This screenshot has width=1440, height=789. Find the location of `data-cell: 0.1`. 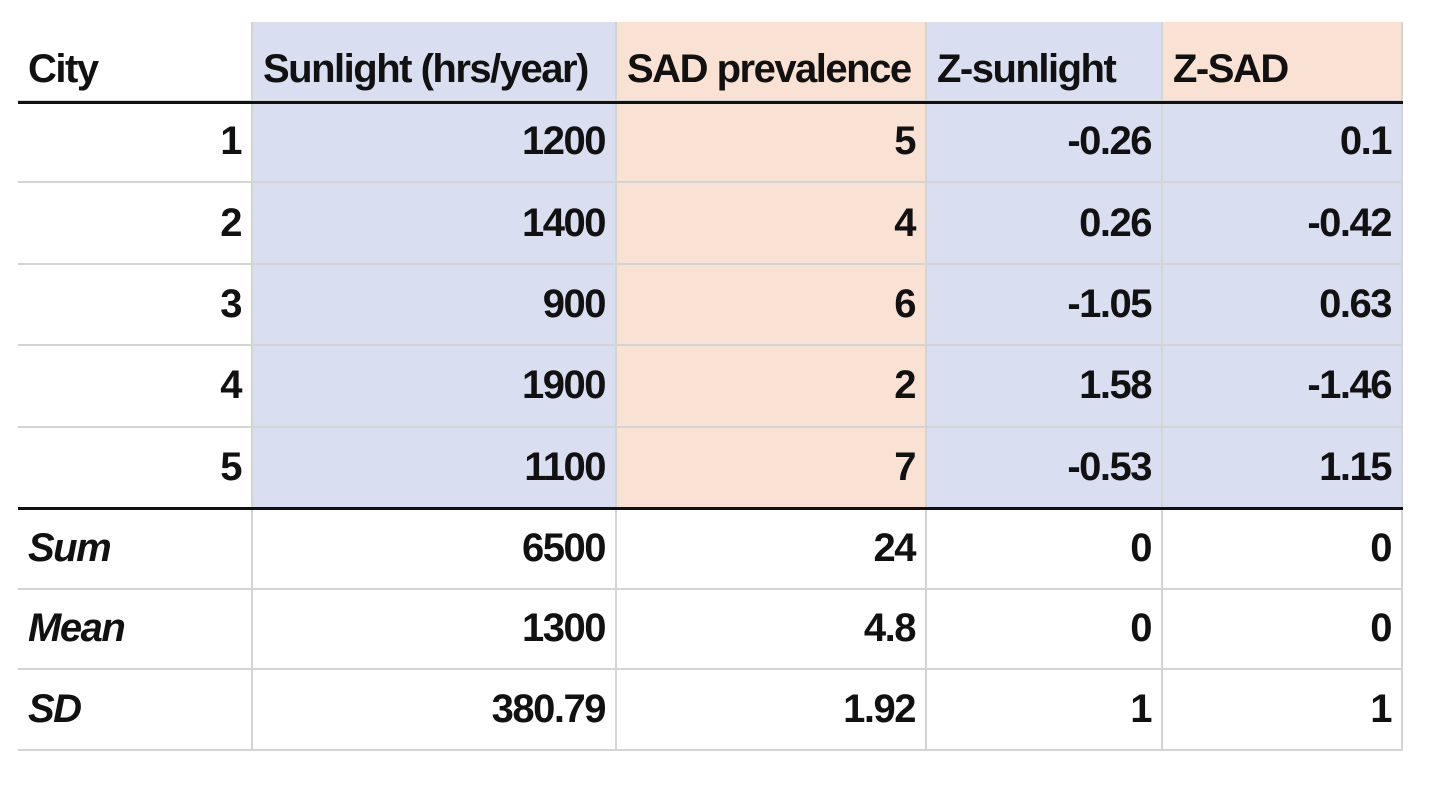

data-cell: 0.1 is located at coordinates (1283, 143).